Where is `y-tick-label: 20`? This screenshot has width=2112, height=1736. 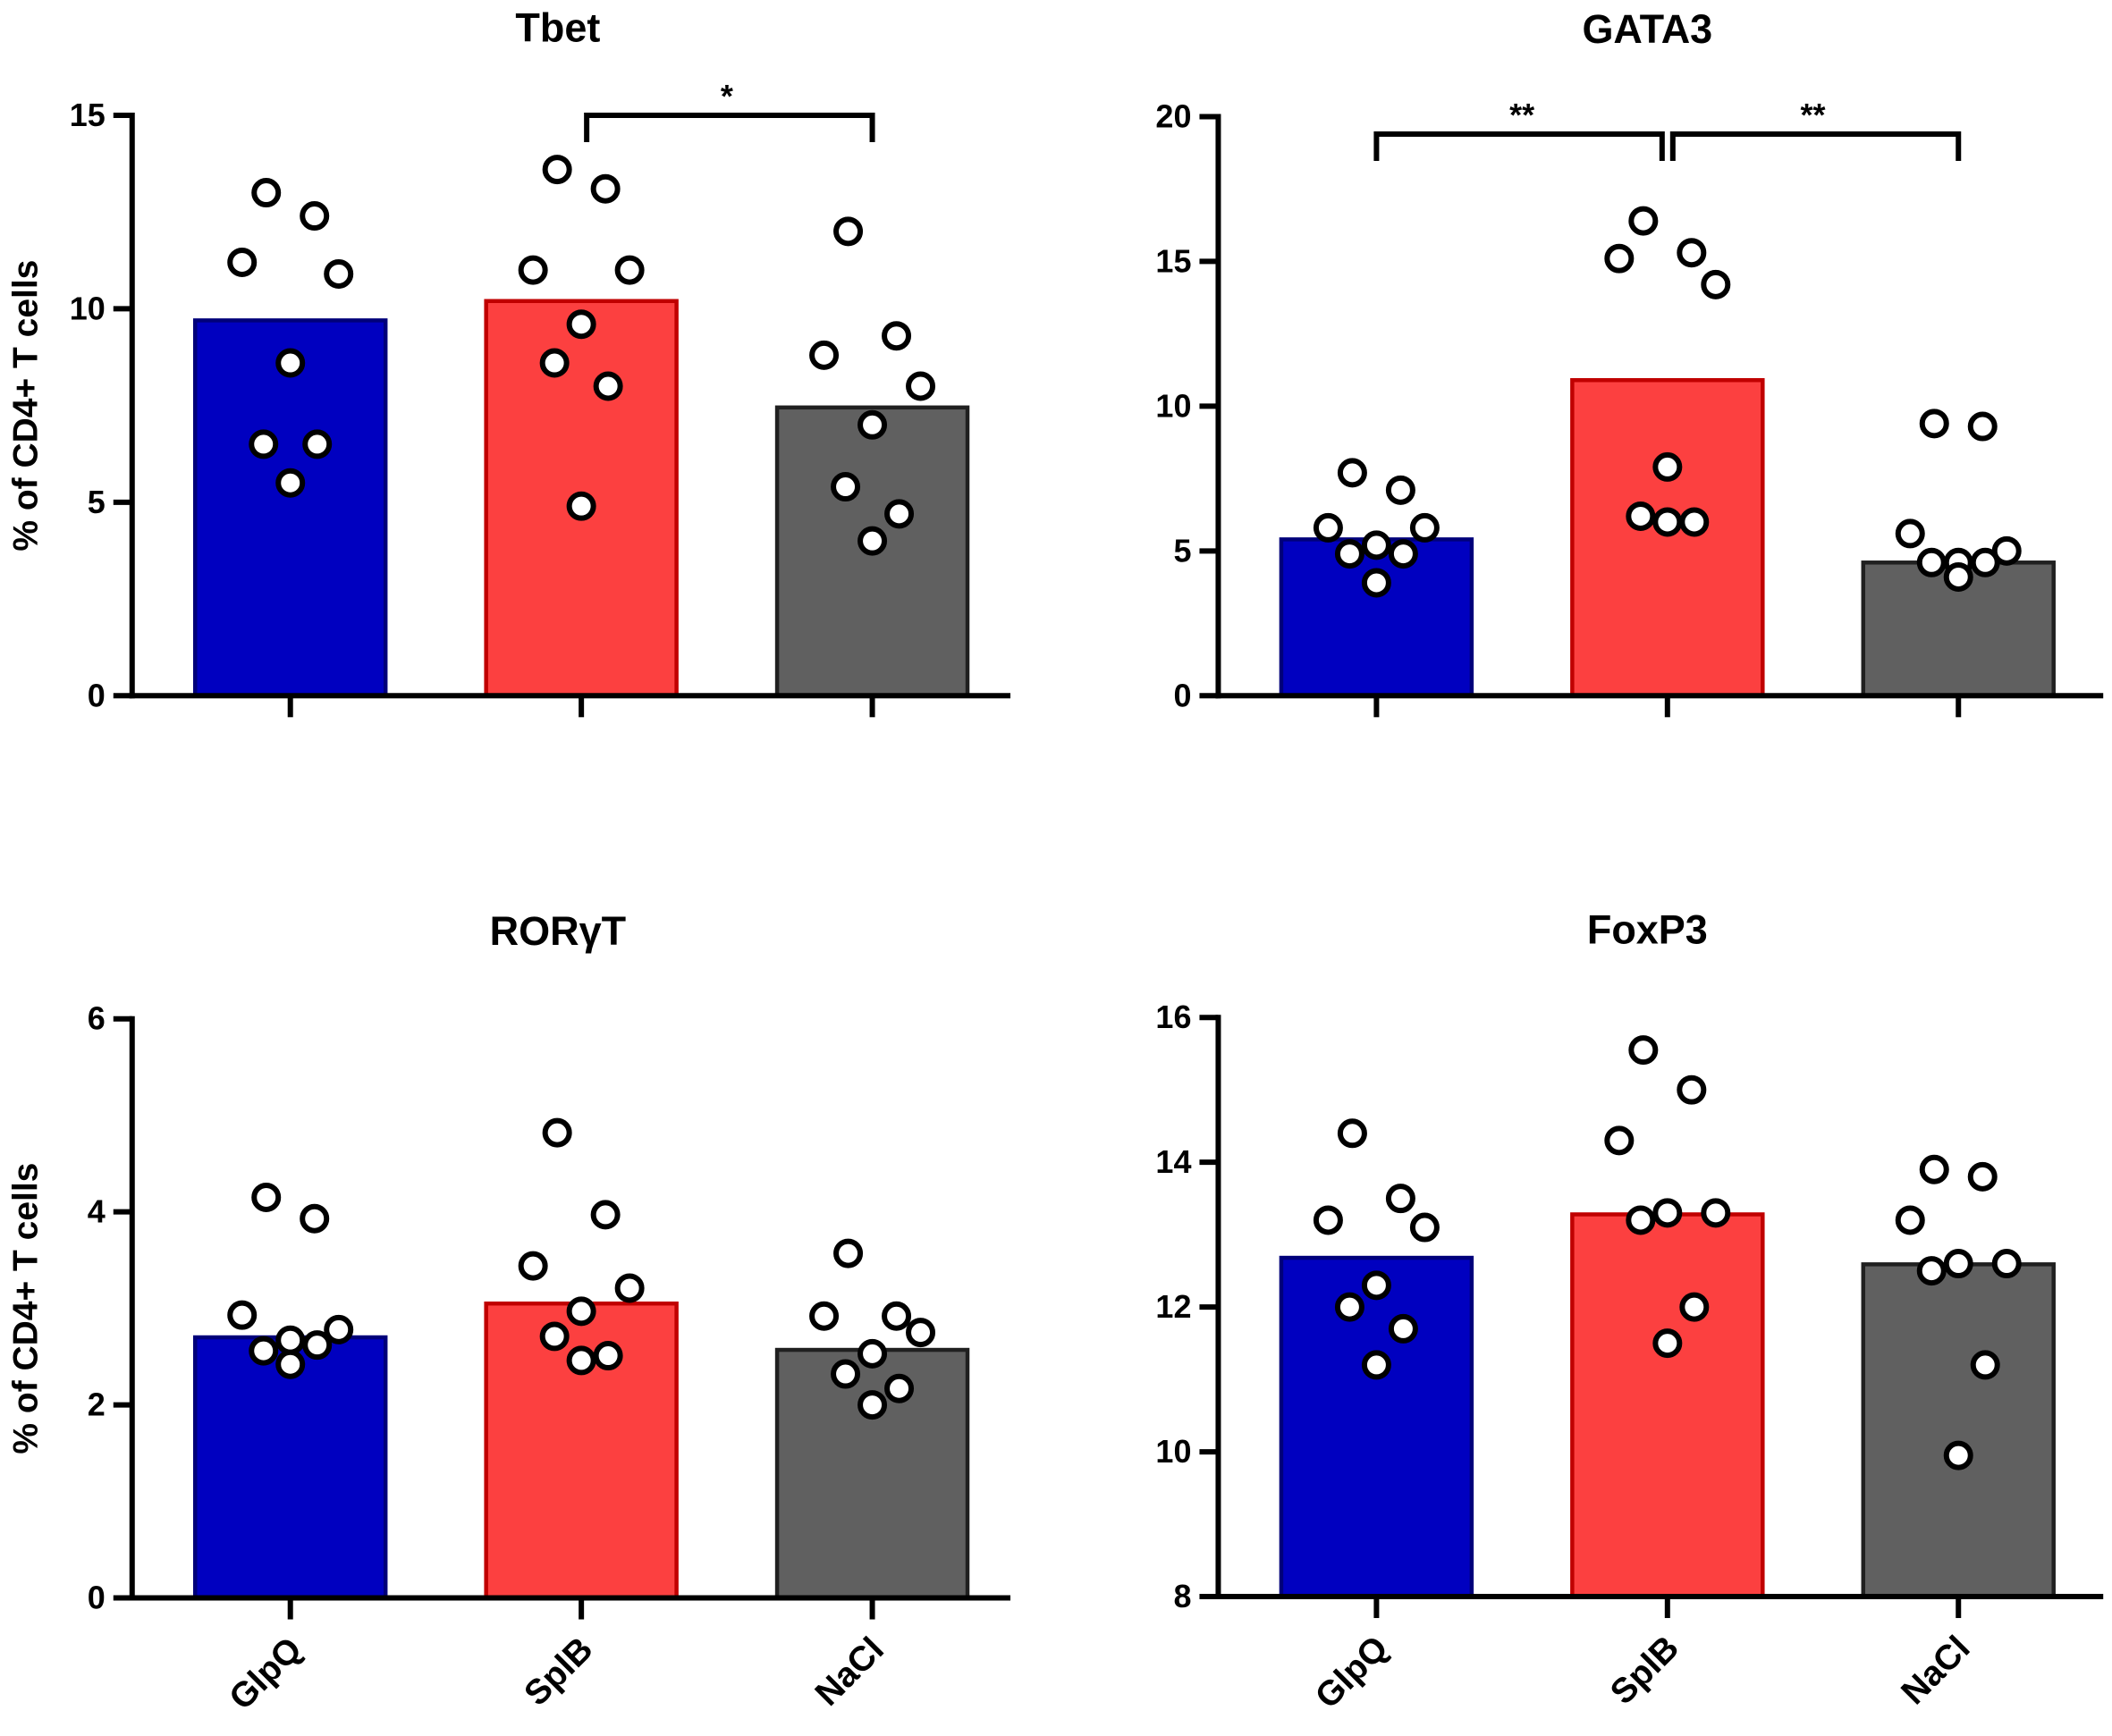 y-tick-label: 20 is located at coordinates (1173, 115).